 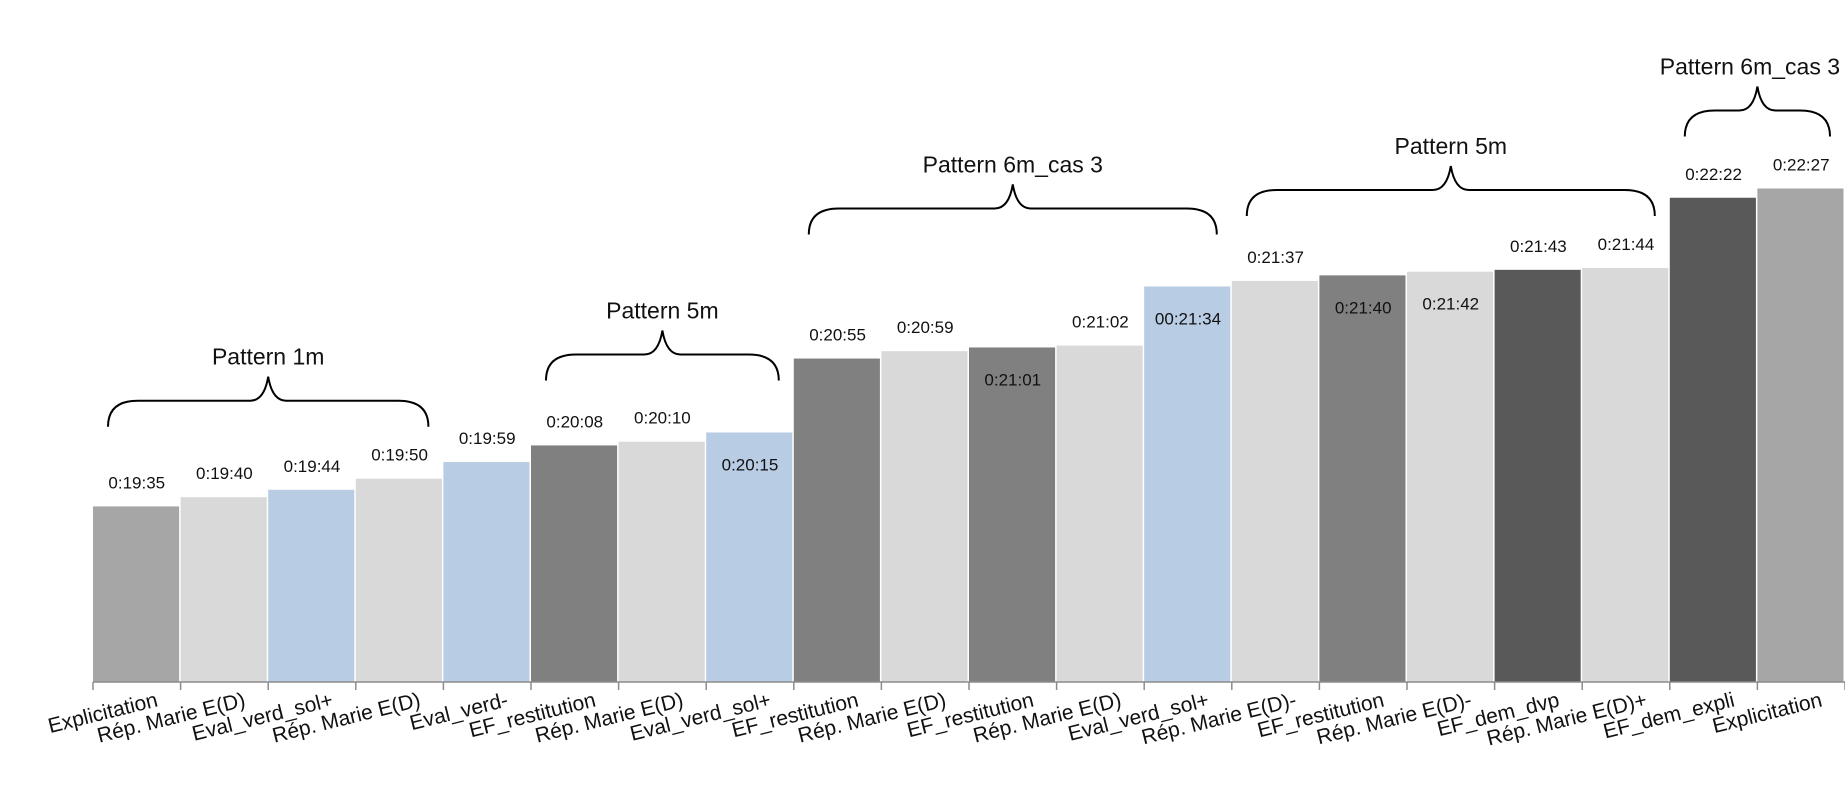 What do you see at coordinates (1363, 307) in the screenshot?
I see `bar-value-label: 0:21:40` at bounding box center [1363, 307].